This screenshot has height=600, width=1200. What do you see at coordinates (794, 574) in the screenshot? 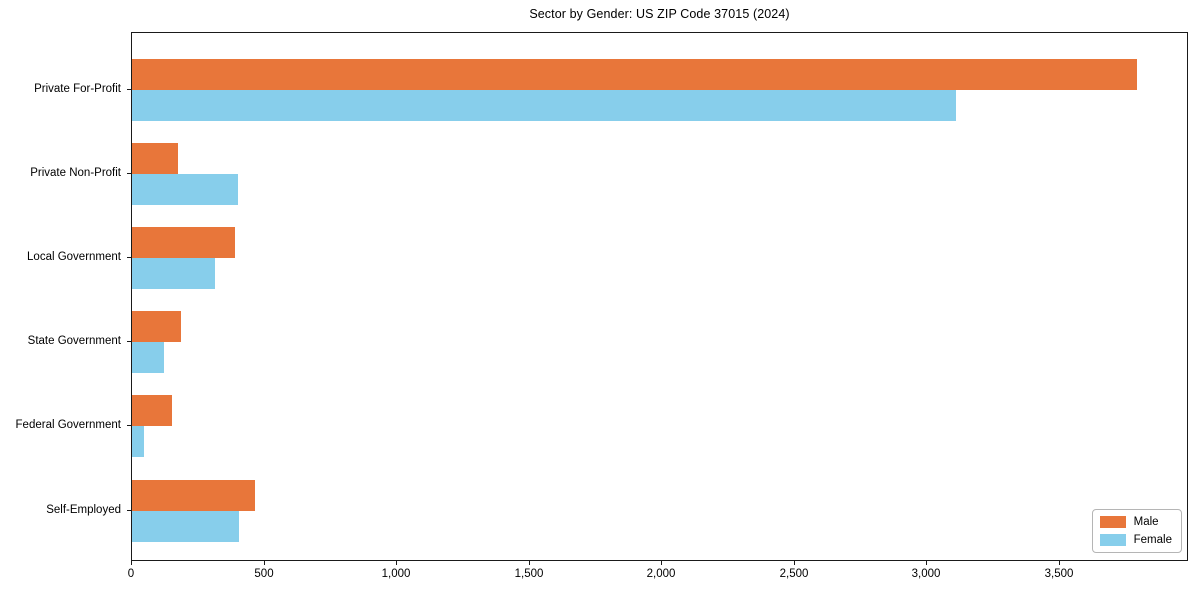
I see `x-tick-label-5: 2,500` at bounding box center [794, 574].